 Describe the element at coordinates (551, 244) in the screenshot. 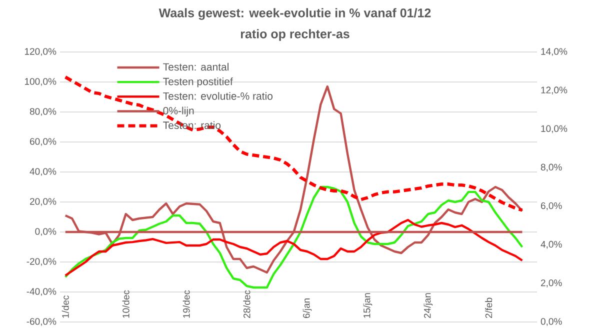

I see `y2-tick-label: 4,0%` at that location.